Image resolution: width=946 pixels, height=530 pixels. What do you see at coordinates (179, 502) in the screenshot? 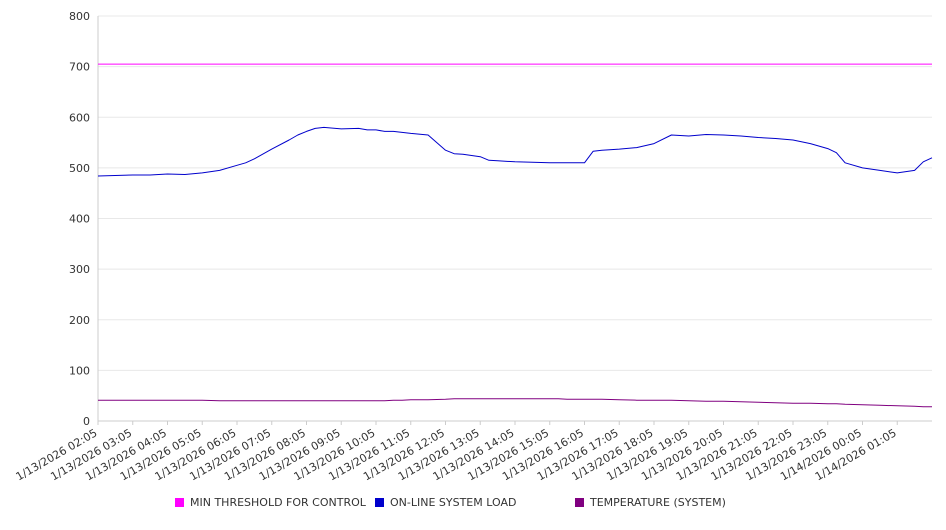
I see `legend-swatch-min-threshold` at bounding box center [179, 502].